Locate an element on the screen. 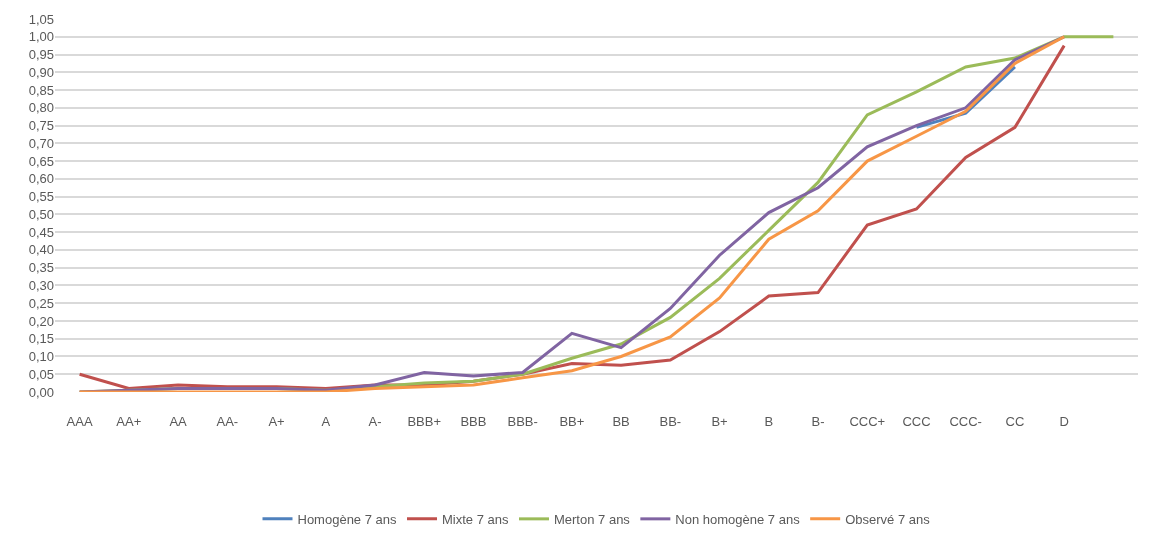 This screenshot has height=546, width=1158. x-tick-label: BB- is located at coordinates (670, 421).